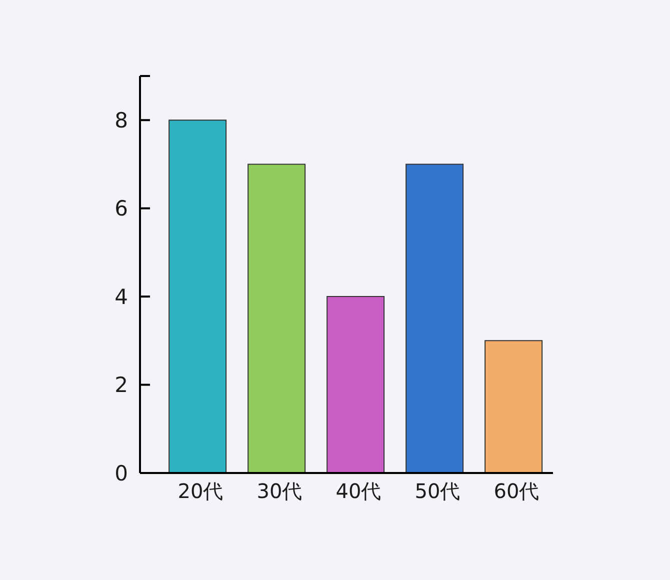 The image size is (670, 580). I want to click on y-tick-label: 6, so click(121, 208).